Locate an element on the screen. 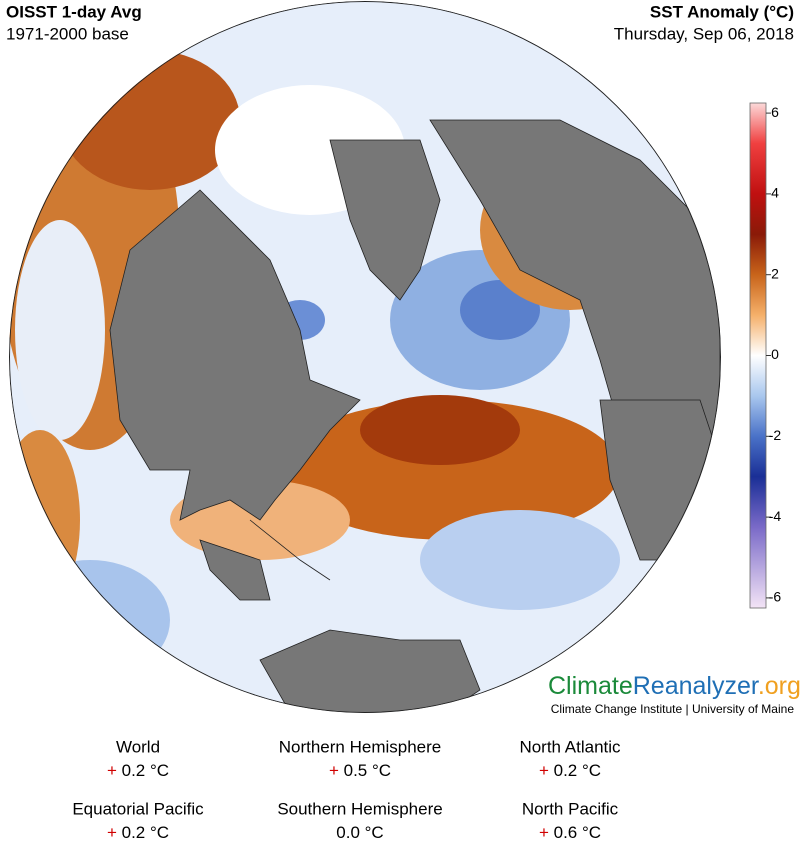  colorbar-tick-label: 2 is located at coordinates (775, 273).